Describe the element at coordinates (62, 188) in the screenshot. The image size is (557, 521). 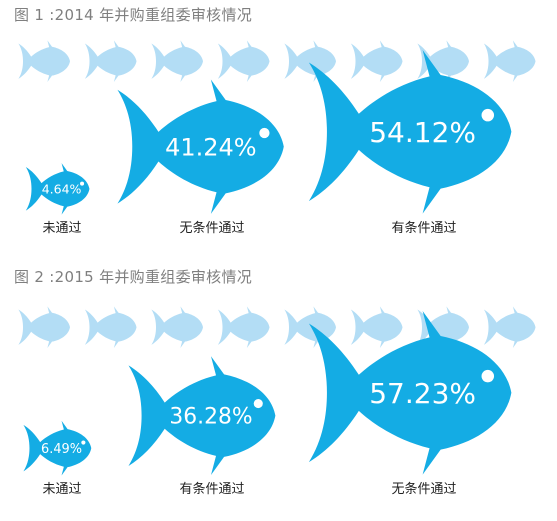
I see `value-label: 4.64%` at that location.